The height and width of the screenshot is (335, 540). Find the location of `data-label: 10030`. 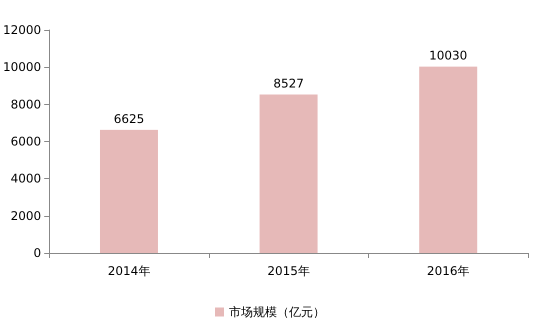

data-label: 10030 is located at coordinates (448, 55).